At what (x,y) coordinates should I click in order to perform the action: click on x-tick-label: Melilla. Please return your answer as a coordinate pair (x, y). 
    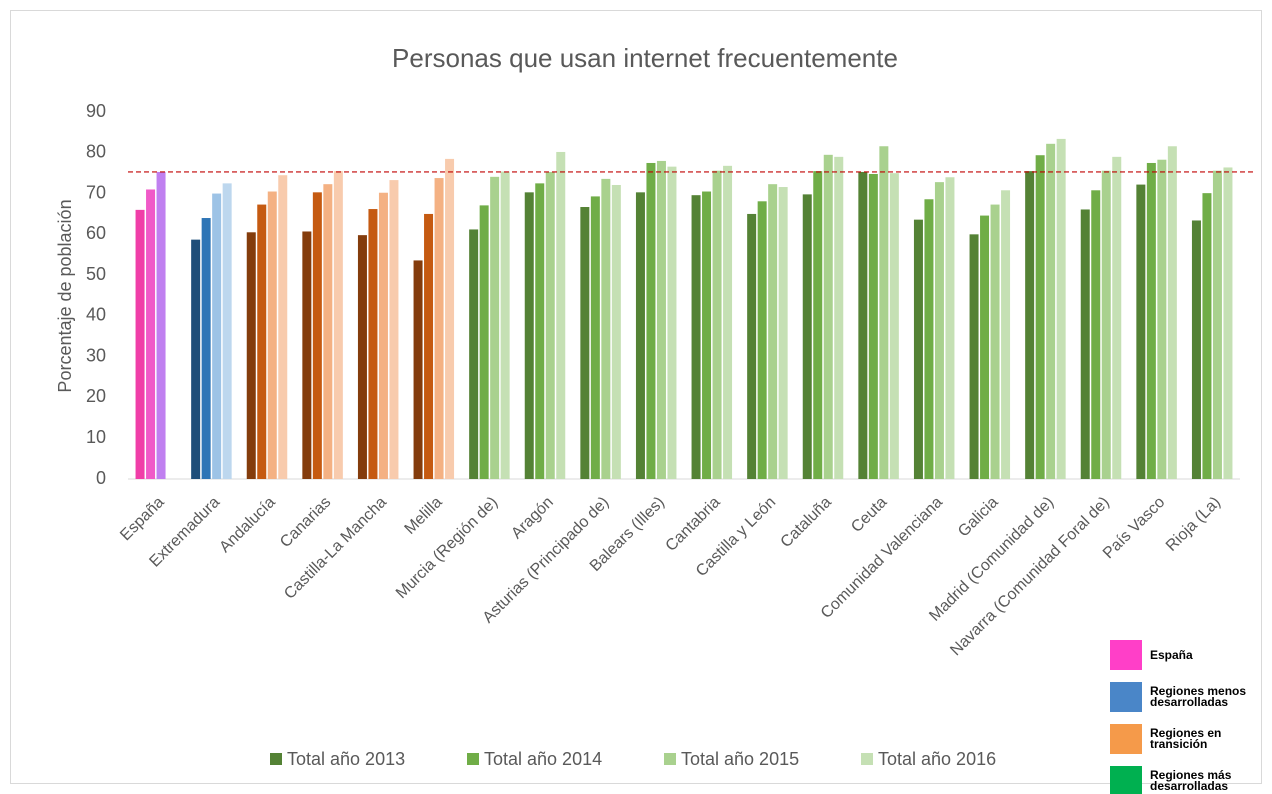
    Looking at the image, I should click on (424, 516).